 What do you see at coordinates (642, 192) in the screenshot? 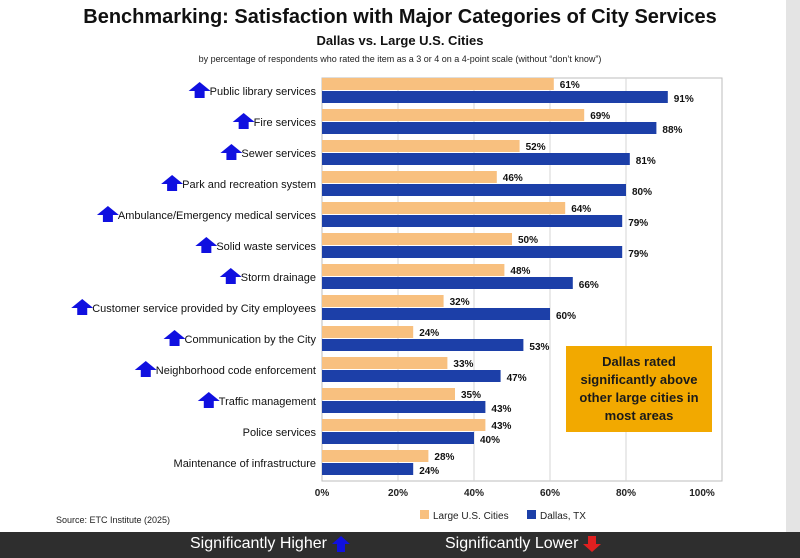
I see `data-label-dallas: 80%` at bounding box center [642, 192].